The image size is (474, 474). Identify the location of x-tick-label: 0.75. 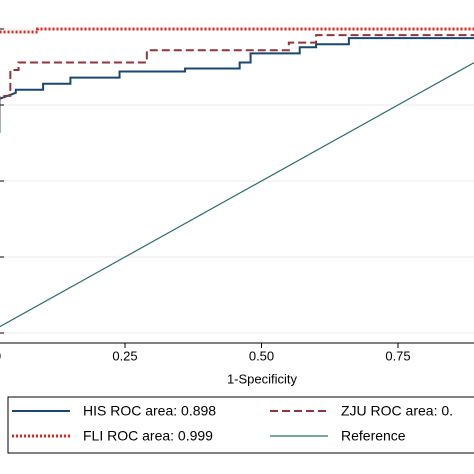
(397, 355).